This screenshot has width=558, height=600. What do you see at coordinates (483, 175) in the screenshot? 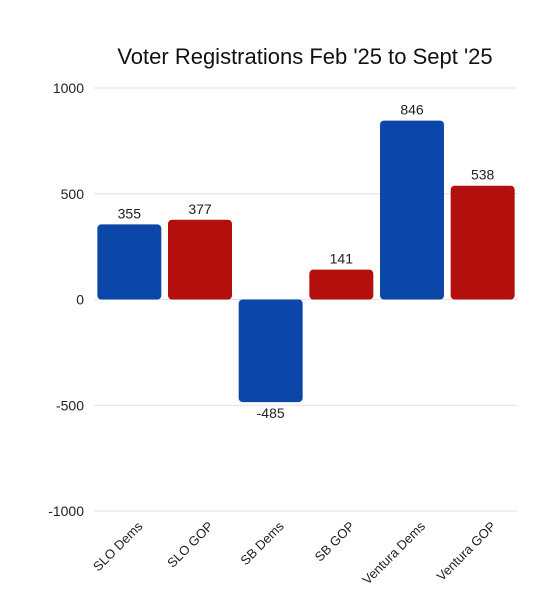
I see `data-label: 538` at bounding box center [483, 175].